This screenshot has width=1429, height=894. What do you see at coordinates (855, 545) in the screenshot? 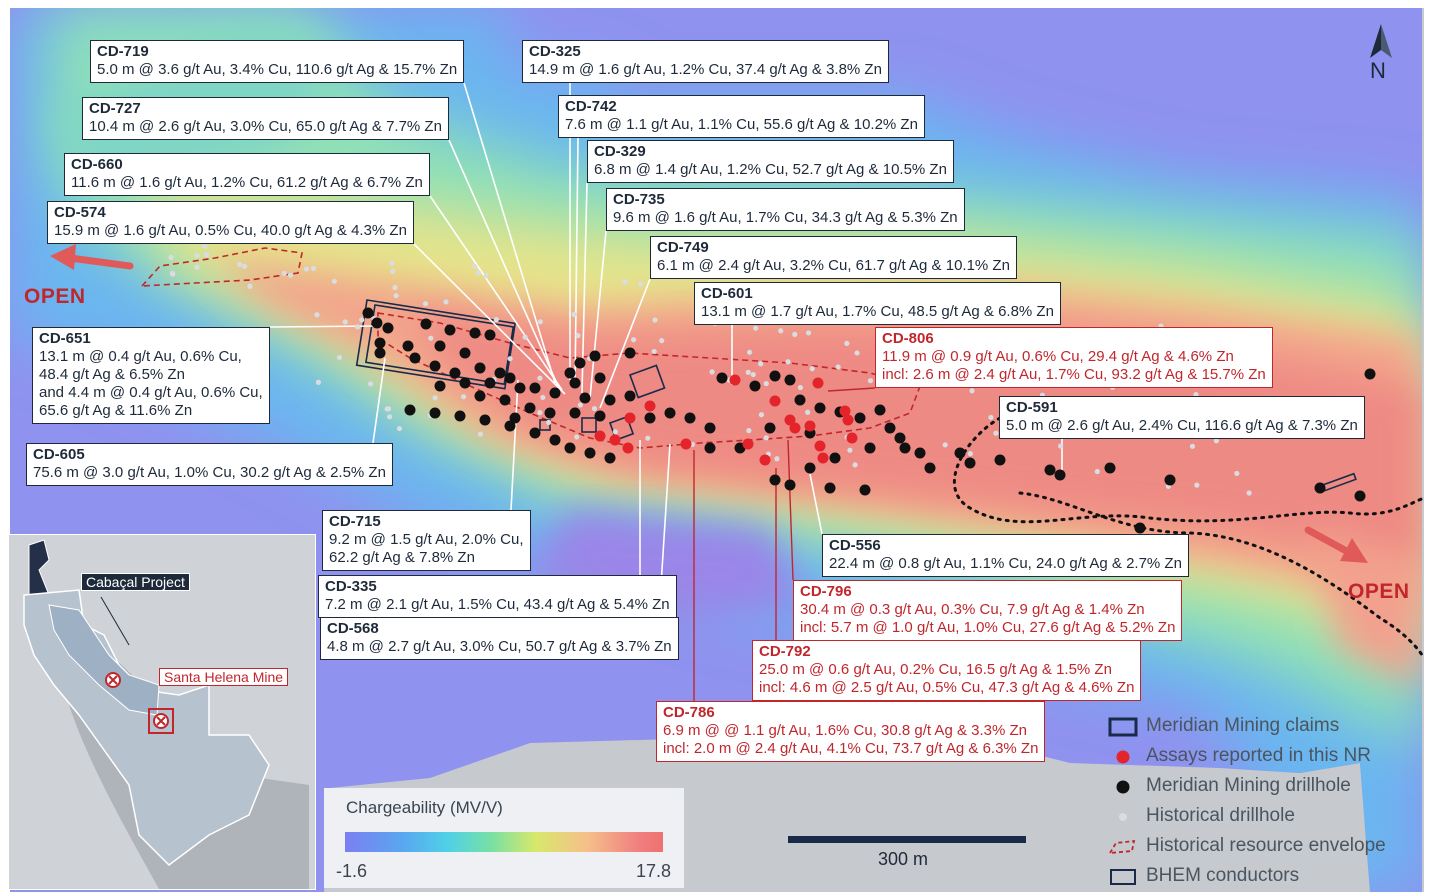
I see `callout-hole-id: CD-556` at bounding box center [855, 545].